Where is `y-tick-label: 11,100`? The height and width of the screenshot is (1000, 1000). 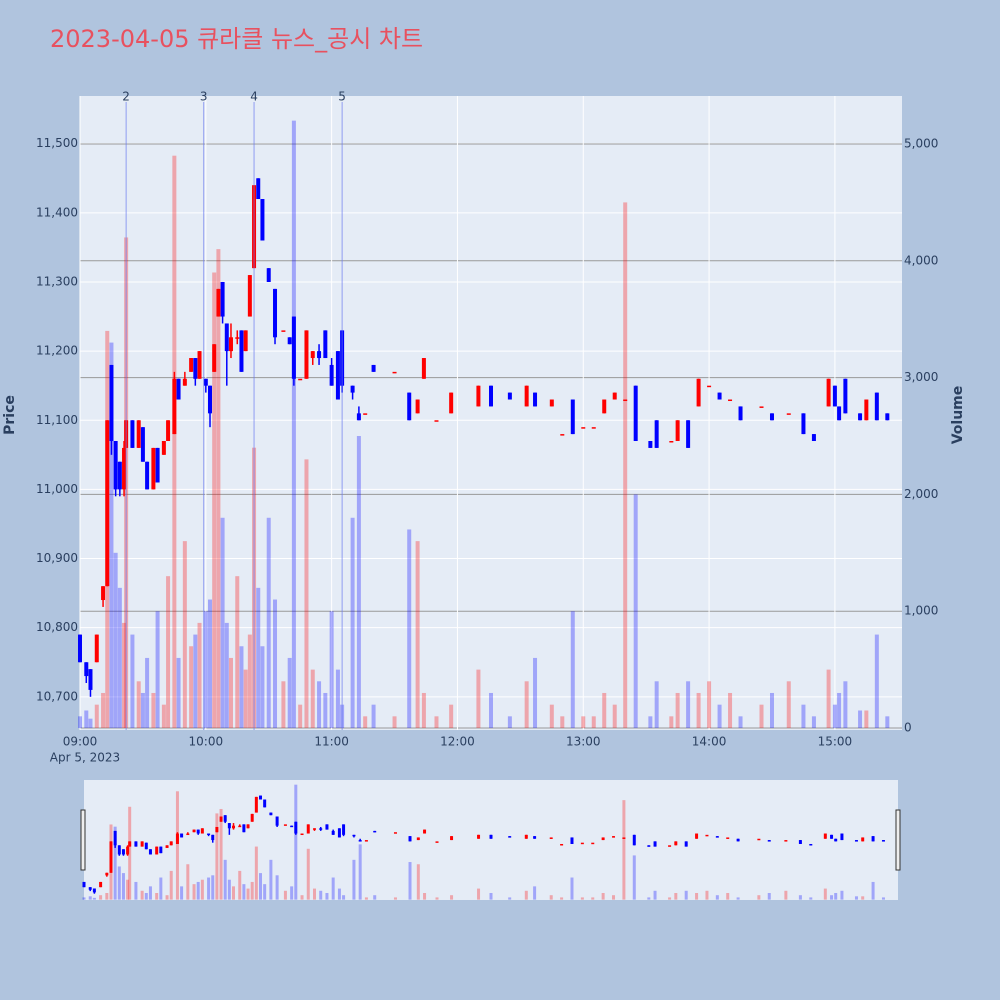 y-tick-label: 11,100 is located at coordinates (57, 420).